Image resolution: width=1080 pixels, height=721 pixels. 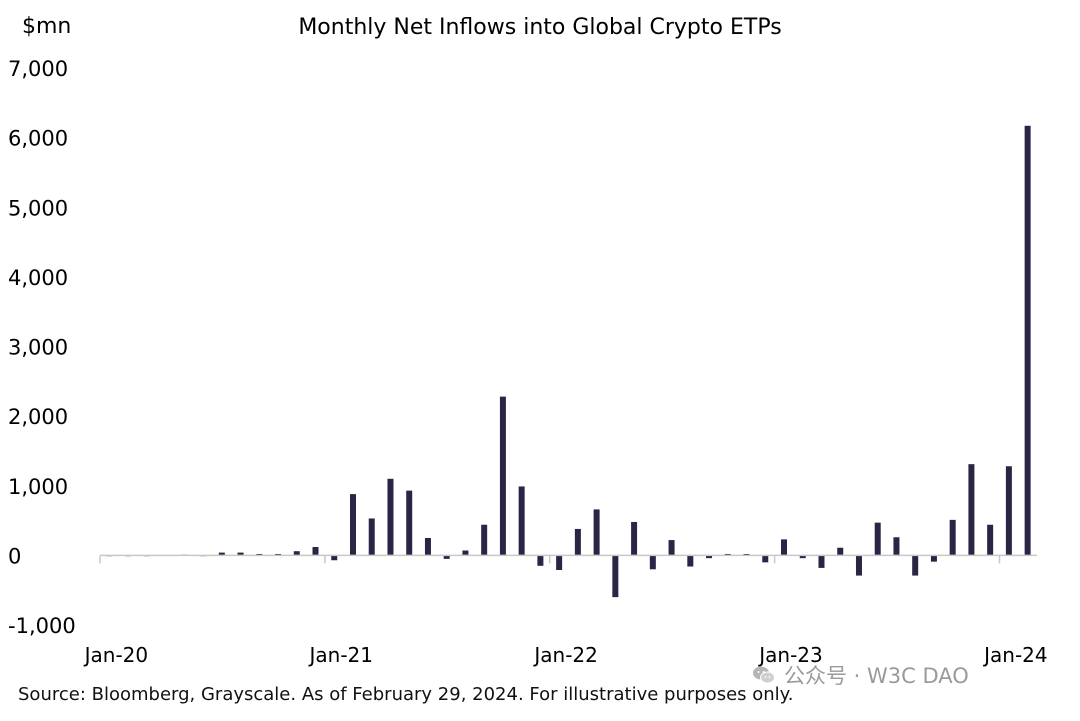 What do you see at coordinates (764, 675) in the screenshot?
I see `wechat-icon` at bounding box center [764, 675].